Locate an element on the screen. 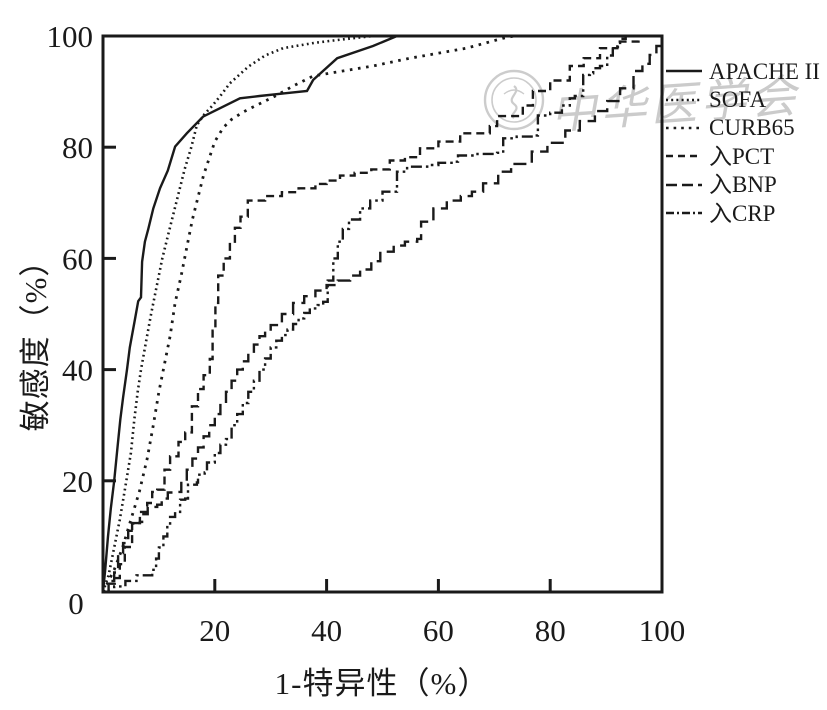 This screenshot has height=710, width=827. legend-item-curb65: CURB65 is located at coordinates (743, 128).